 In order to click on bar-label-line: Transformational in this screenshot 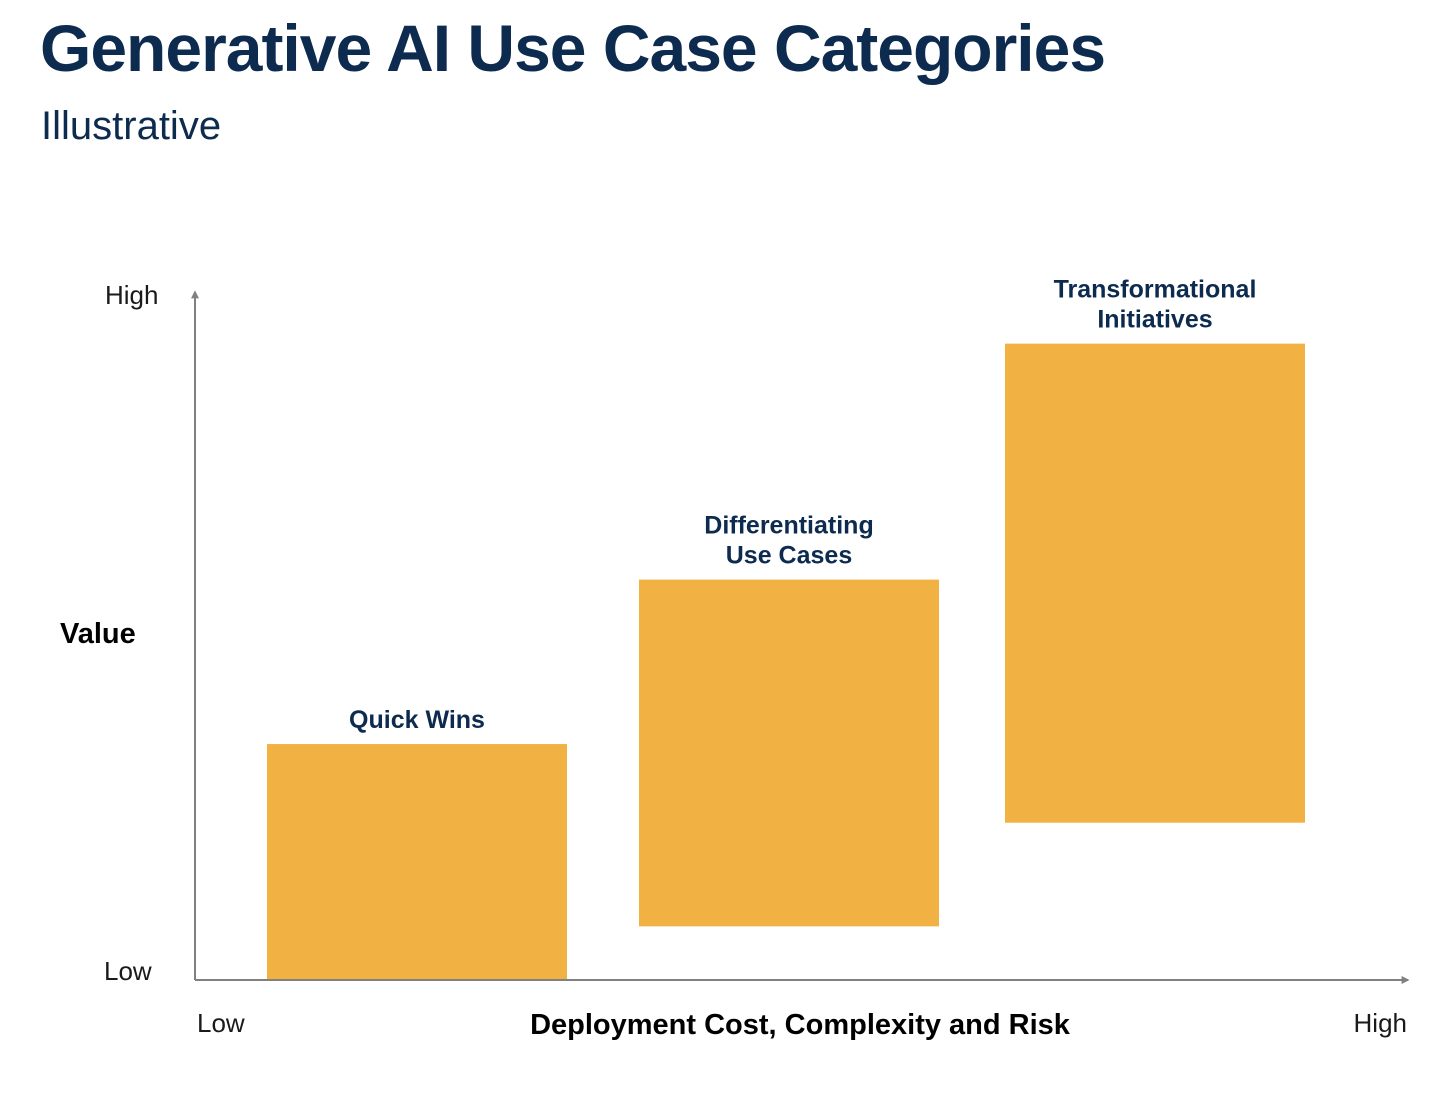, I will do `click(1155, 290)`.